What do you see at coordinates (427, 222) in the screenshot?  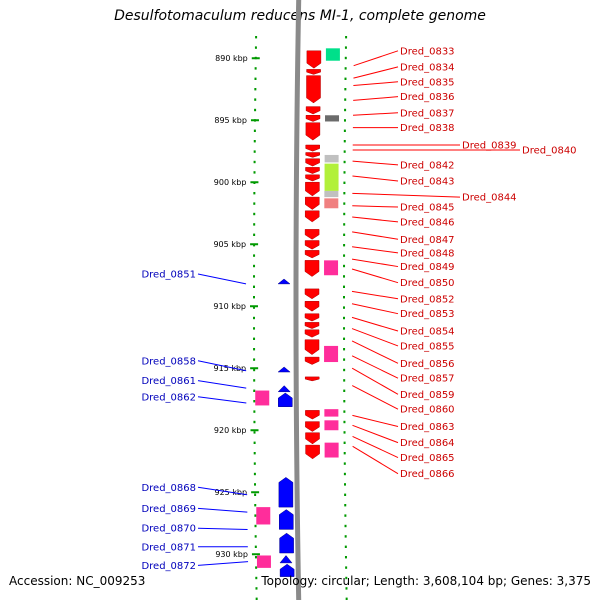 I see `forward-gene-label: Dred_0846` at bounding box center [427, 222].